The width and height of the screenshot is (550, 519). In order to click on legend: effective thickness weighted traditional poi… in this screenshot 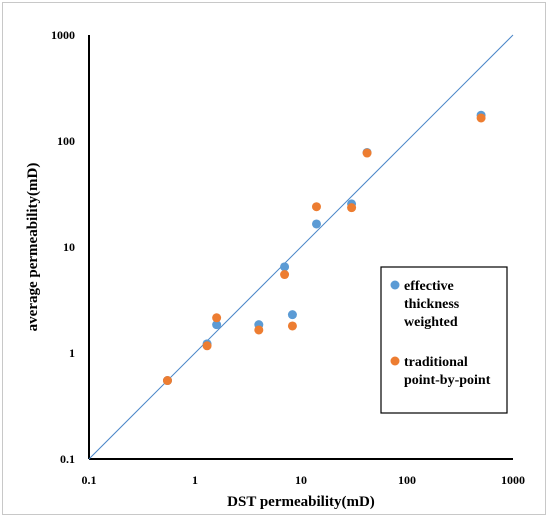, I will do `click(444, 340)`.